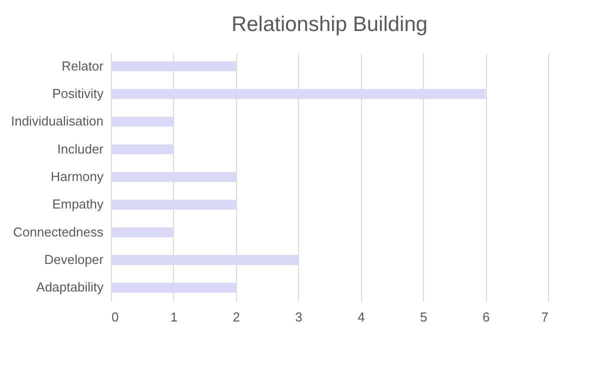 This screenshot has height=366, width=600. I want to click on x-tick-label: 6, so click(486, 317).